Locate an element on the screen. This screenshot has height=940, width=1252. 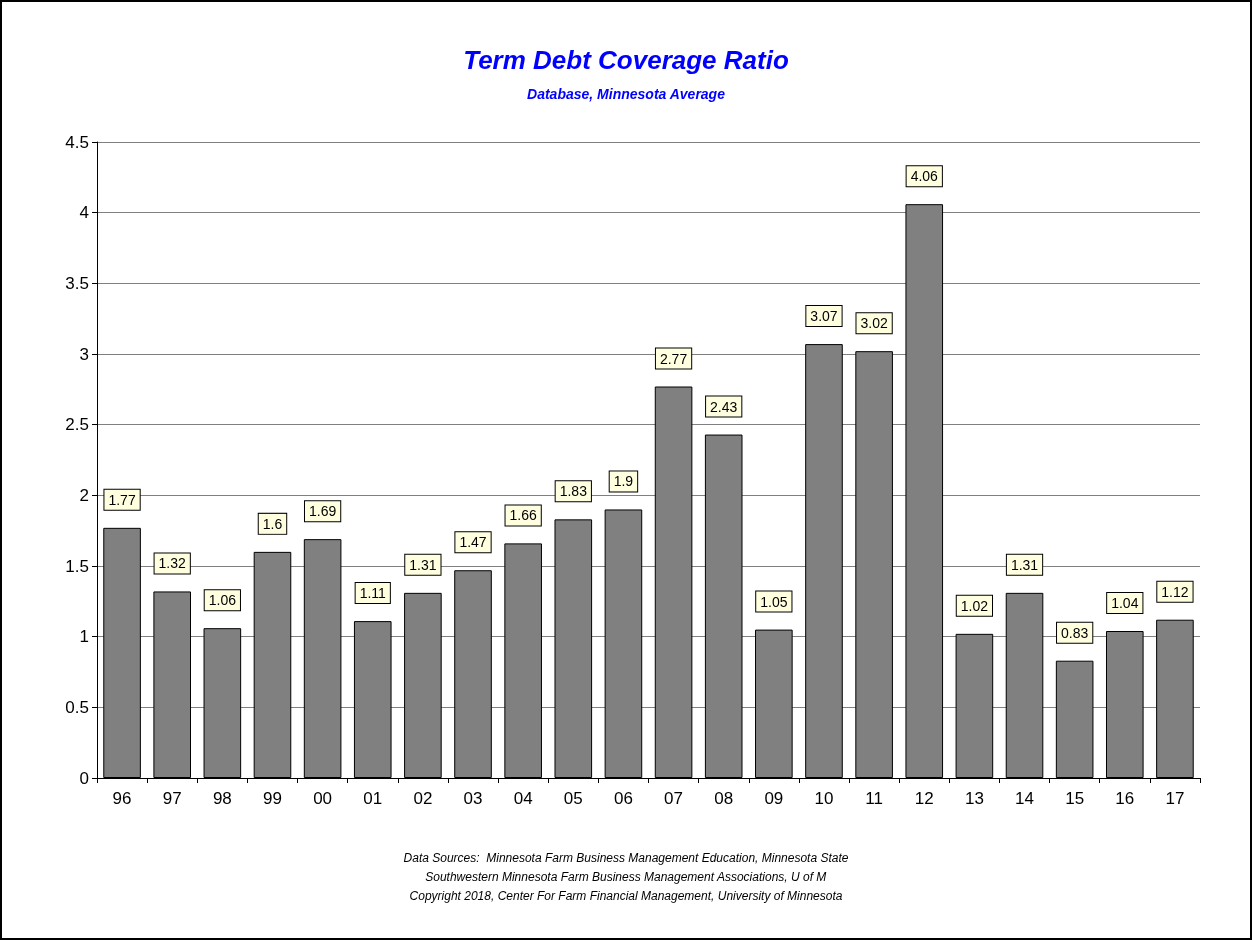
x-tick-label: 00 is located at coordinates (323, 798).